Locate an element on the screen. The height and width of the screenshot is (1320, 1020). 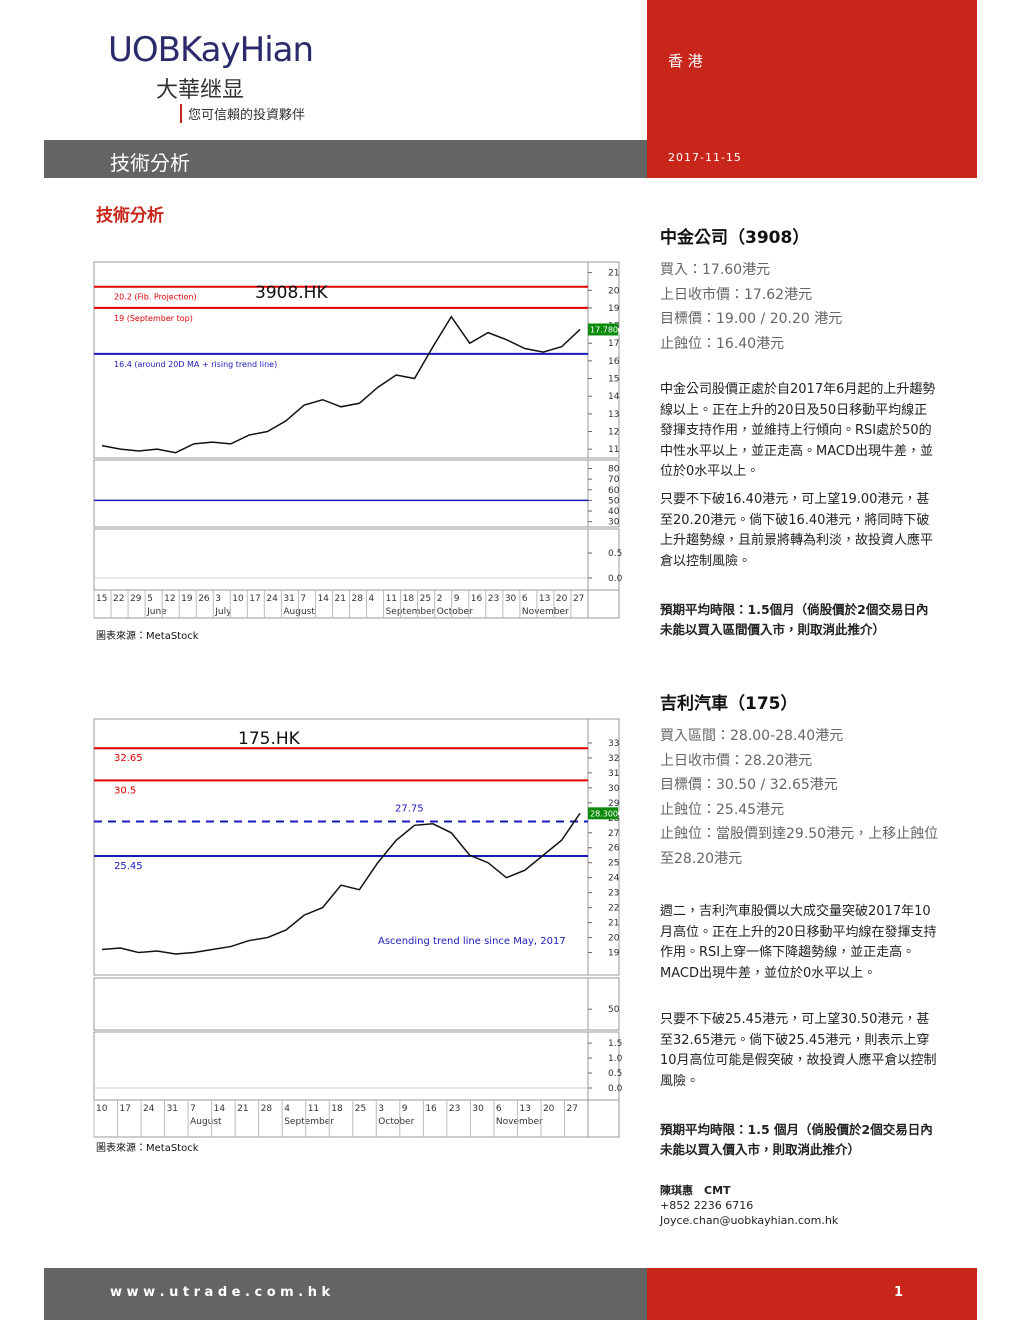
y-tick-label: 16 is located at coordinates (614, 362).